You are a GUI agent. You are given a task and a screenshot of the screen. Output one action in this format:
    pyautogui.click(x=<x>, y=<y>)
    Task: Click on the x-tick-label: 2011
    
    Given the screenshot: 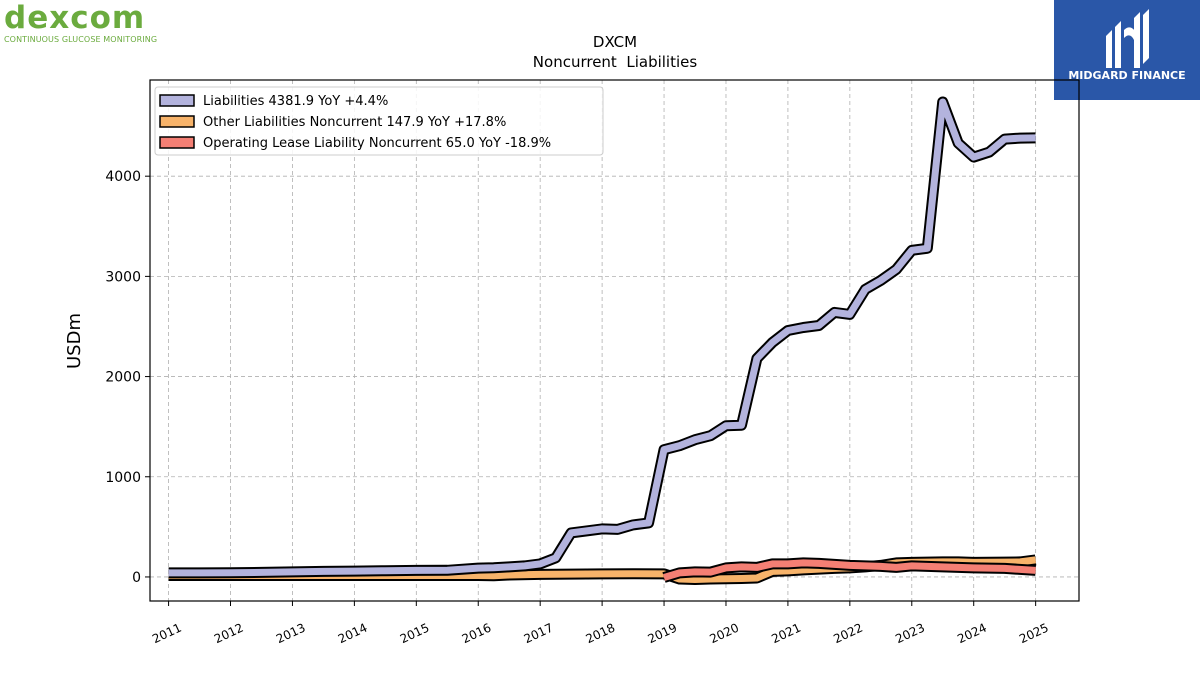 What is the action you would take?
    pyautogui.click(x=167, y=634)
    